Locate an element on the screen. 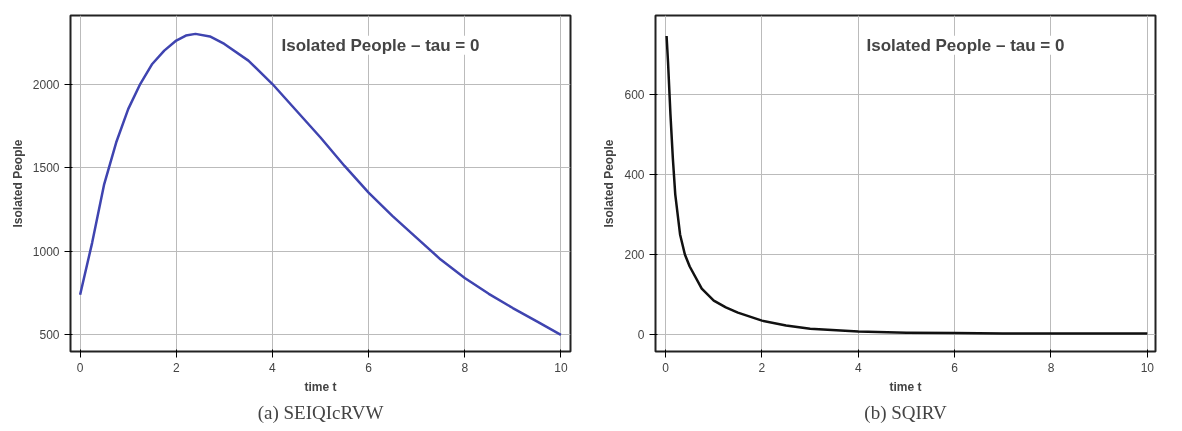  y-tick-label: 0 is located at coordinates (641, 335).